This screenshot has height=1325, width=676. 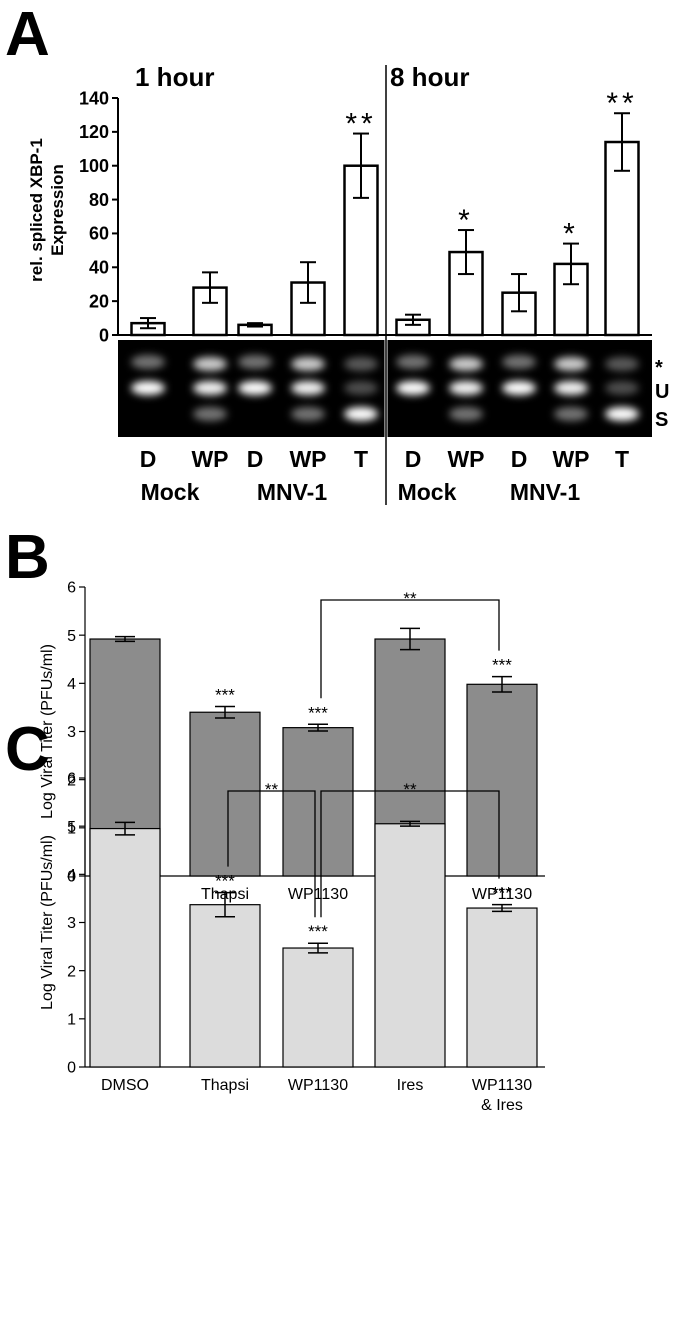 I want to click on x-tick-label: T, so click(x=622, y=459).